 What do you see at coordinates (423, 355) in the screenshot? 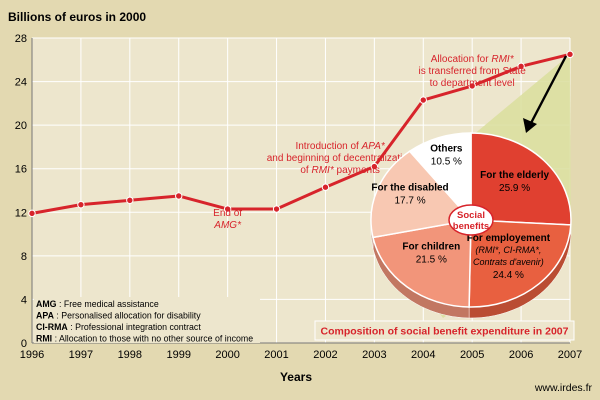
I see `x-tick-label: 2004` at bounding box center [423, 355].